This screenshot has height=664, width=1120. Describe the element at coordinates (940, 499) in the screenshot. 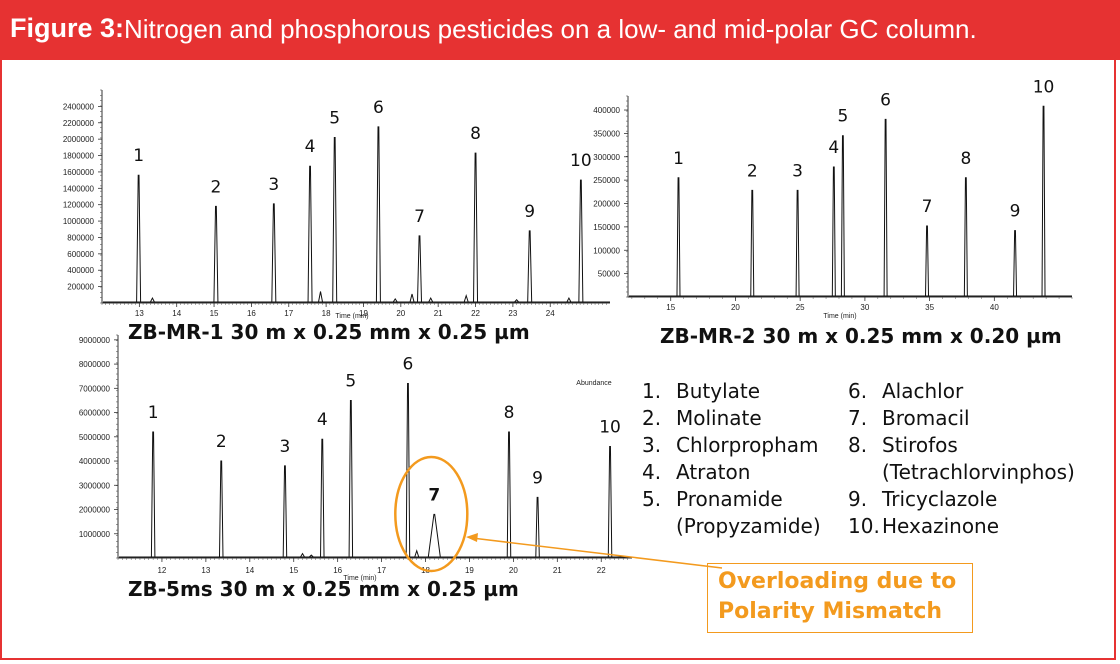

I see `legend-name: Tricyclazole` at that location.